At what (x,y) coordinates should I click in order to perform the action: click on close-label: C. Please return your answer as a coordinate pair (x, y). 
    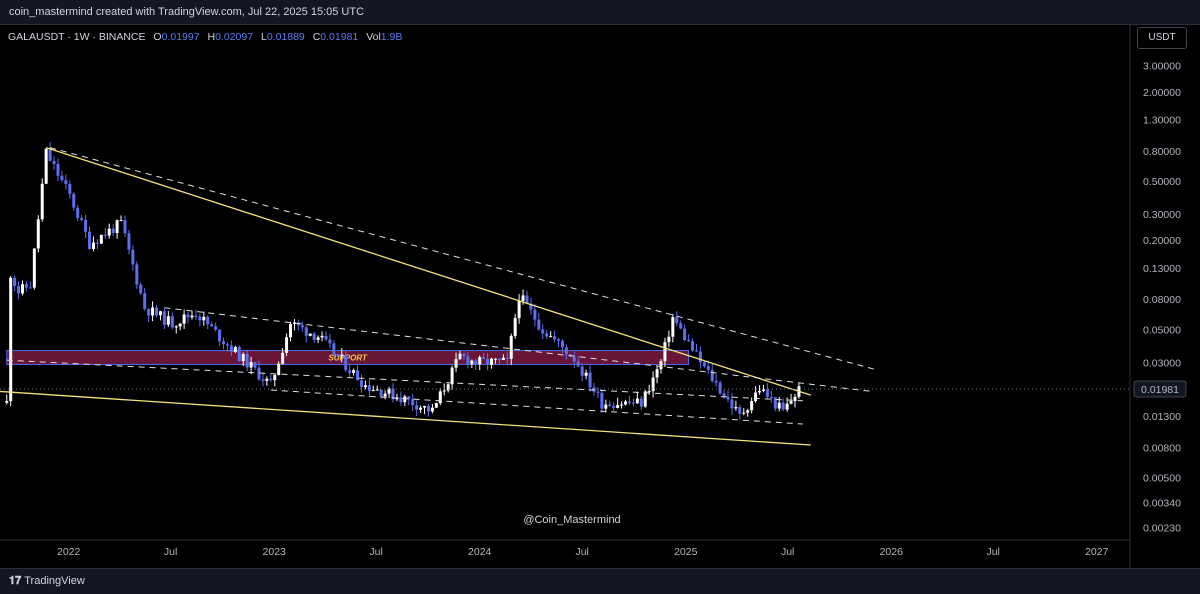
    Looking at the image, I should click on (316, 37).